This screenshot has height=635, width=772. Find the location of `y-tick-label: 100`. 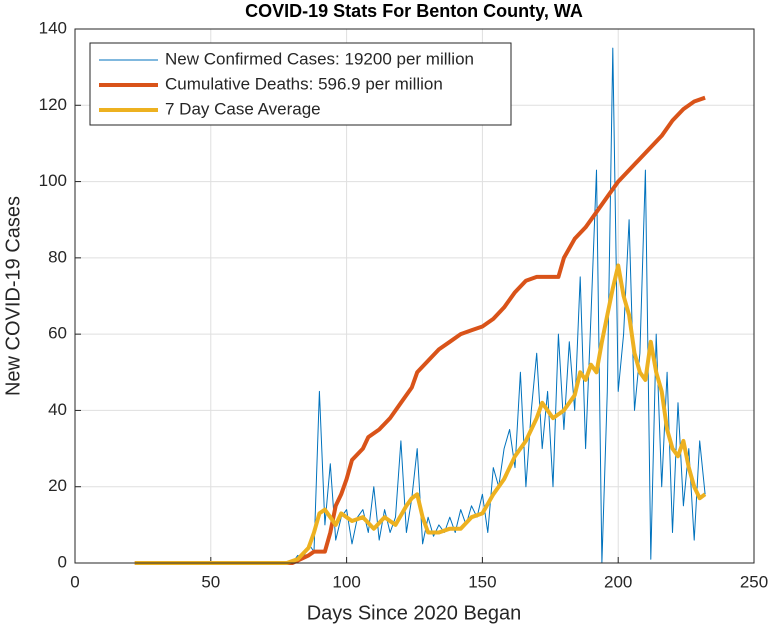

y-tick-label: 100 is located at coordinates (53, 180).